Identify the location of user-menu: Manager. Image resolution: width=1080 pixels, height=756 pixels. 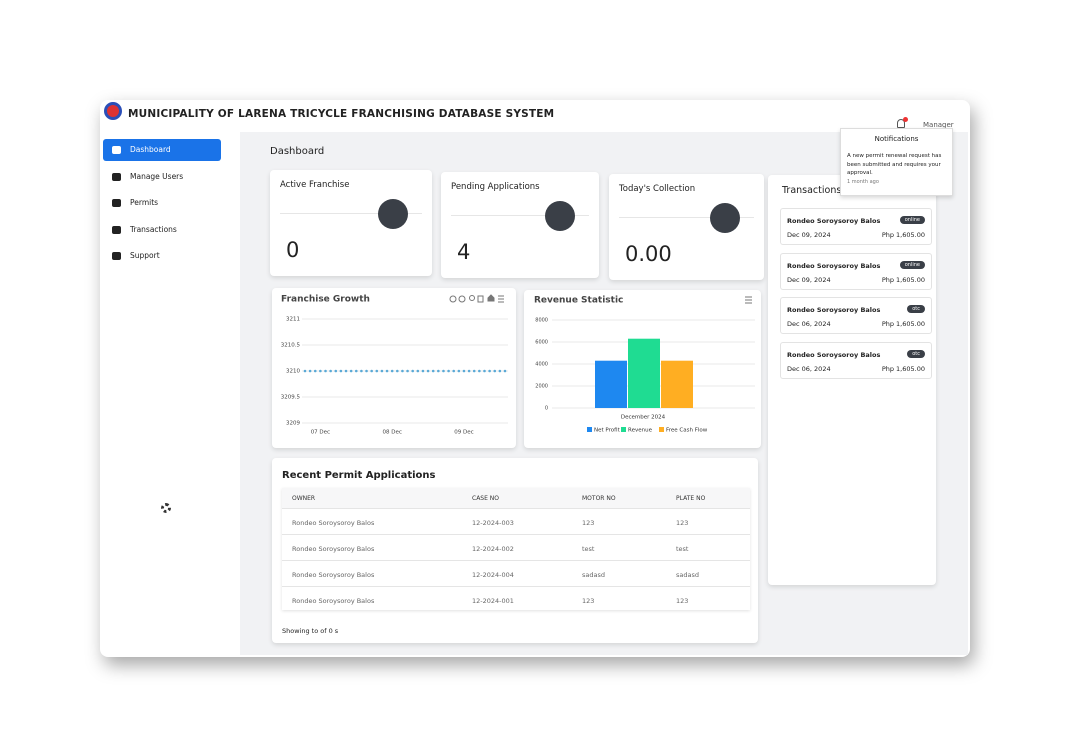
(938, 125).